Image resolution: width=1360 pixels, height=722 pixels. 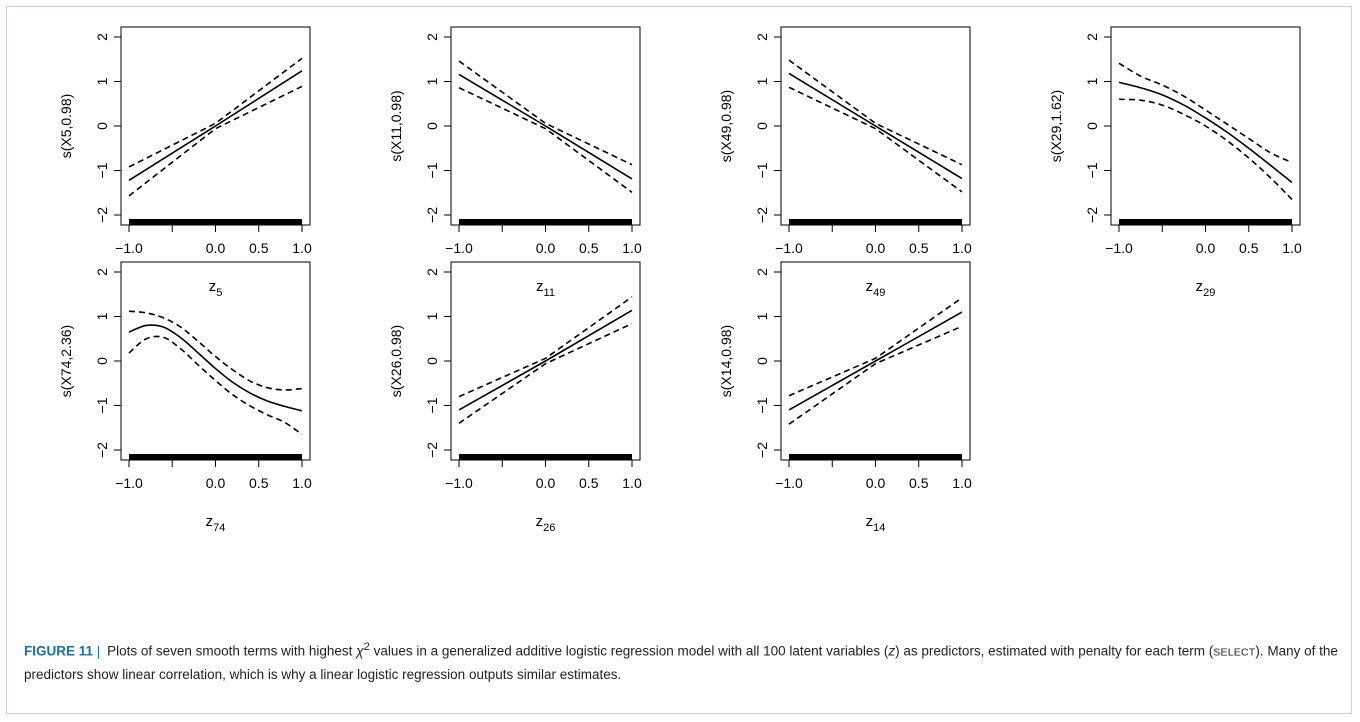 What do you see at coordinates (1209, 293) in the screenshot?
I see `x-axis-label-subscript: 29` at bounding box center [1209, 293].